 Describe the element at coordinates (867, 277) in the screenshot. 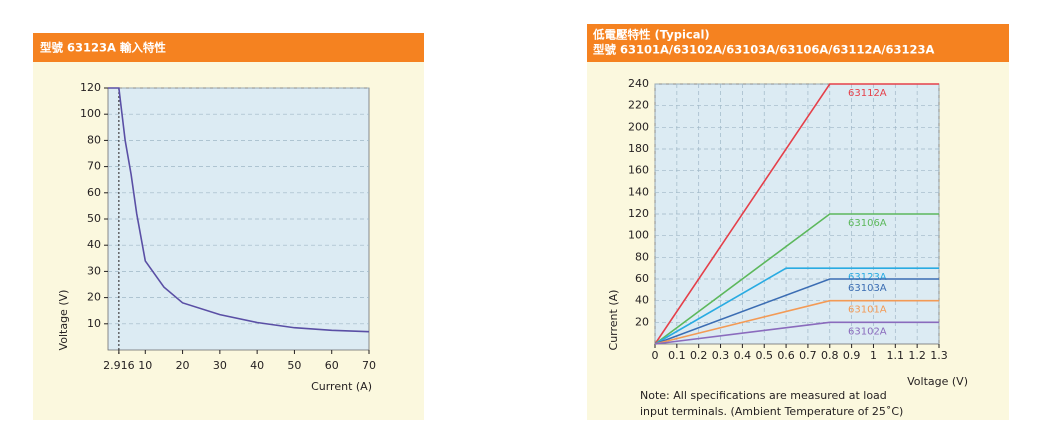

I see `series-label: 63123A` at that location.